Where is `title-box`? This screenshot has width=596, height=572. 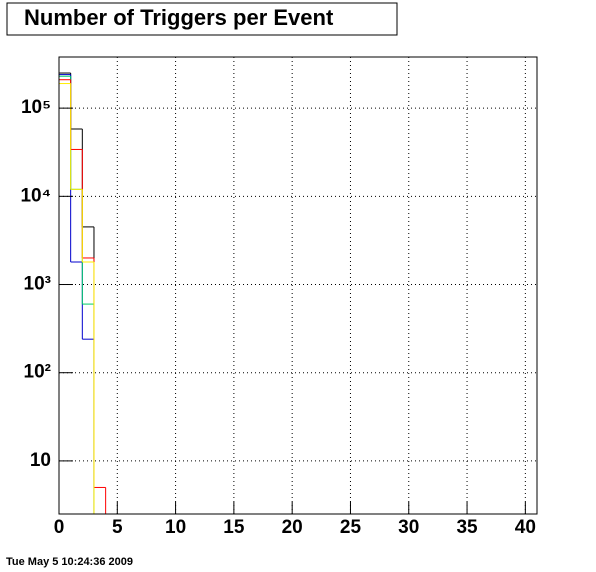 title-box is located at coordinates (202, 19).